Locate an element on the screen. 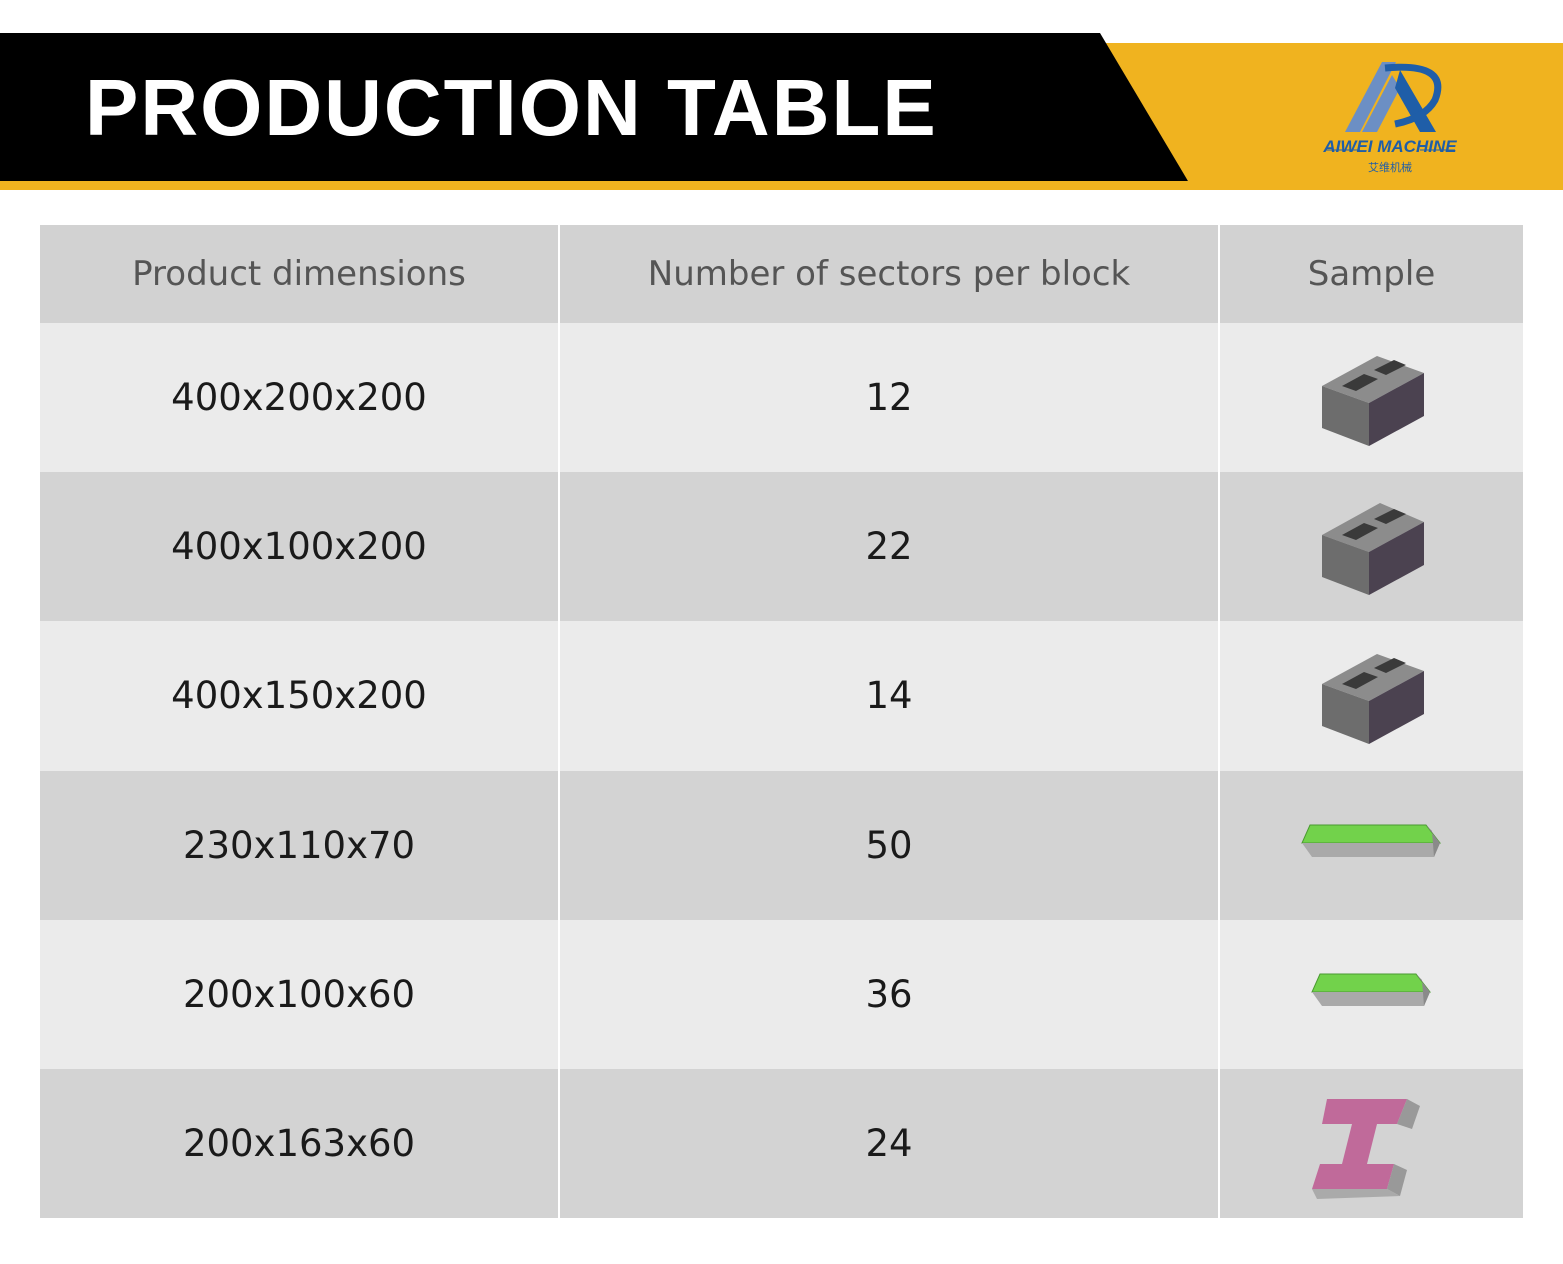 The height and width of the screenshot is (1264, 1563). dimensions-cell: 400x100x200 is located at coordinates (299, 547).